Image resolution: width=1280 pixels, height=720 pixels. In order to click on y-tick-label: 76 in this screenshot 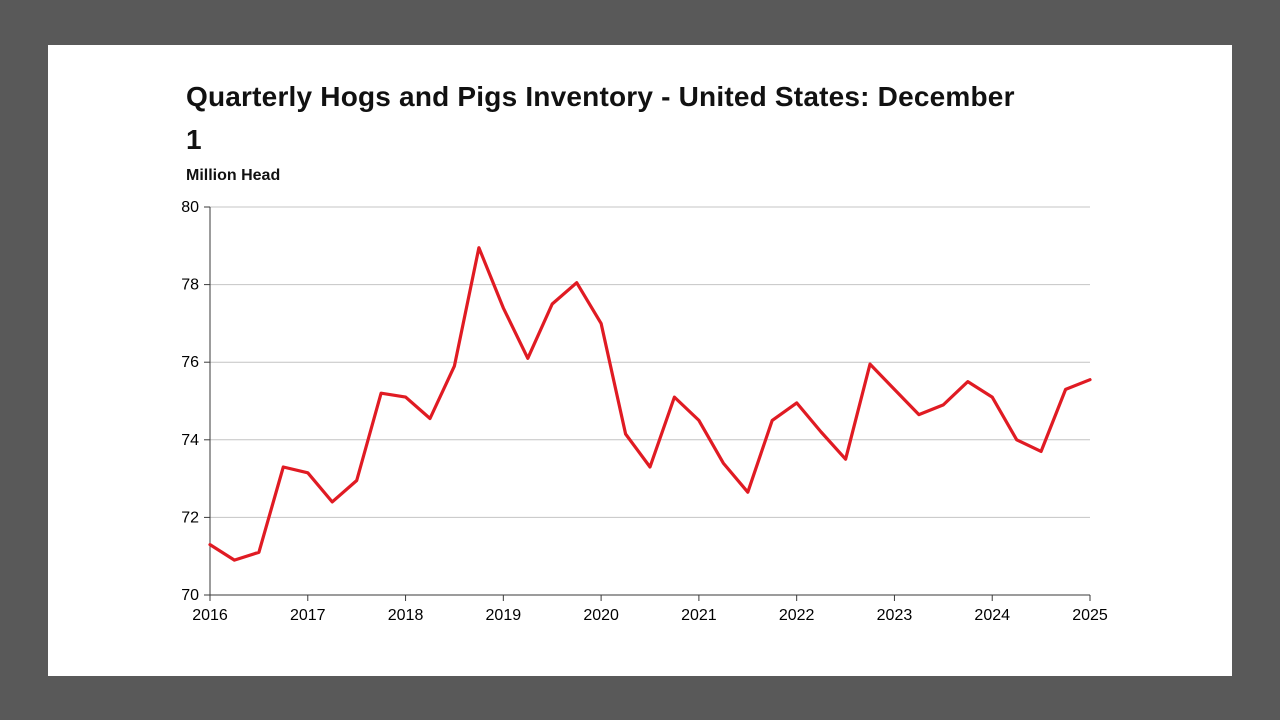, I will do `click(190, 362)`.